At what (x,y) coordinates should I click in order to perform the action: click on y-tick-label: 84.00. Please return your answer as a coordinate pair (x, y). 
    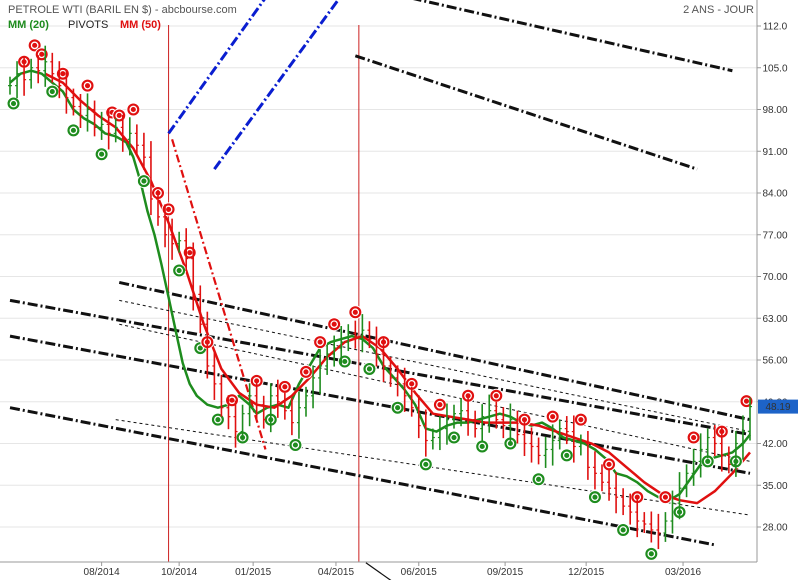
    Looking at the image, I should click on (774, 194).